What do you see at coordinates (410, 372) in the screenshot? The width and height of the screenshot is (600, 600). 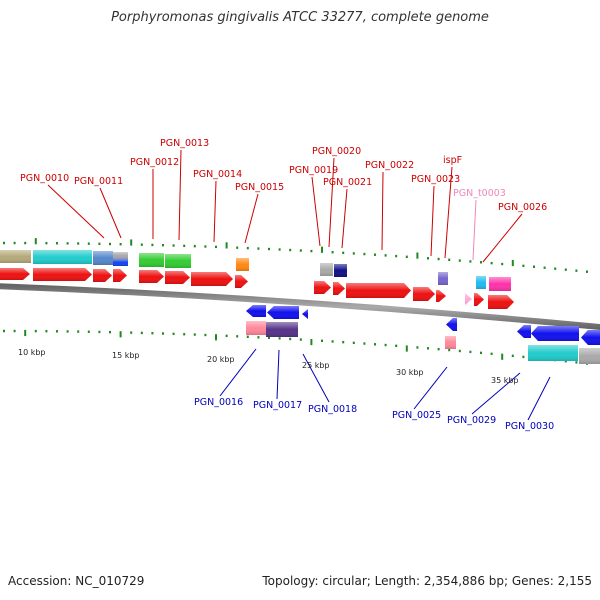 I see `scale-label-30kbp: 30 kbp` at bounding box center [410, 372].